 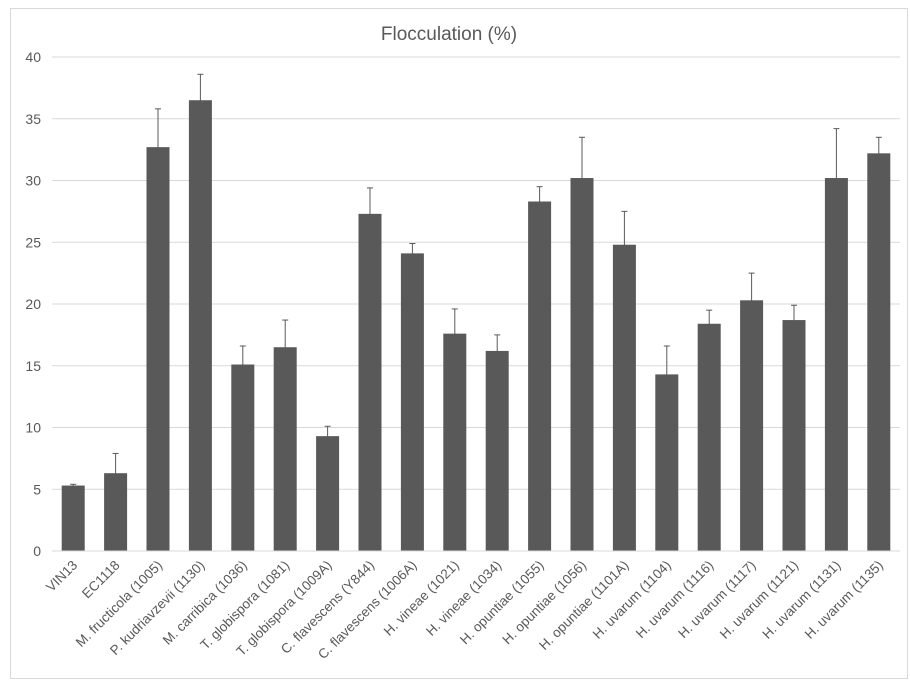 What do you see at coordinates (632, 600) in the screenshot?
I see `x-tick-label: H. uvarum (1104)` at bounding box center [632, 600].